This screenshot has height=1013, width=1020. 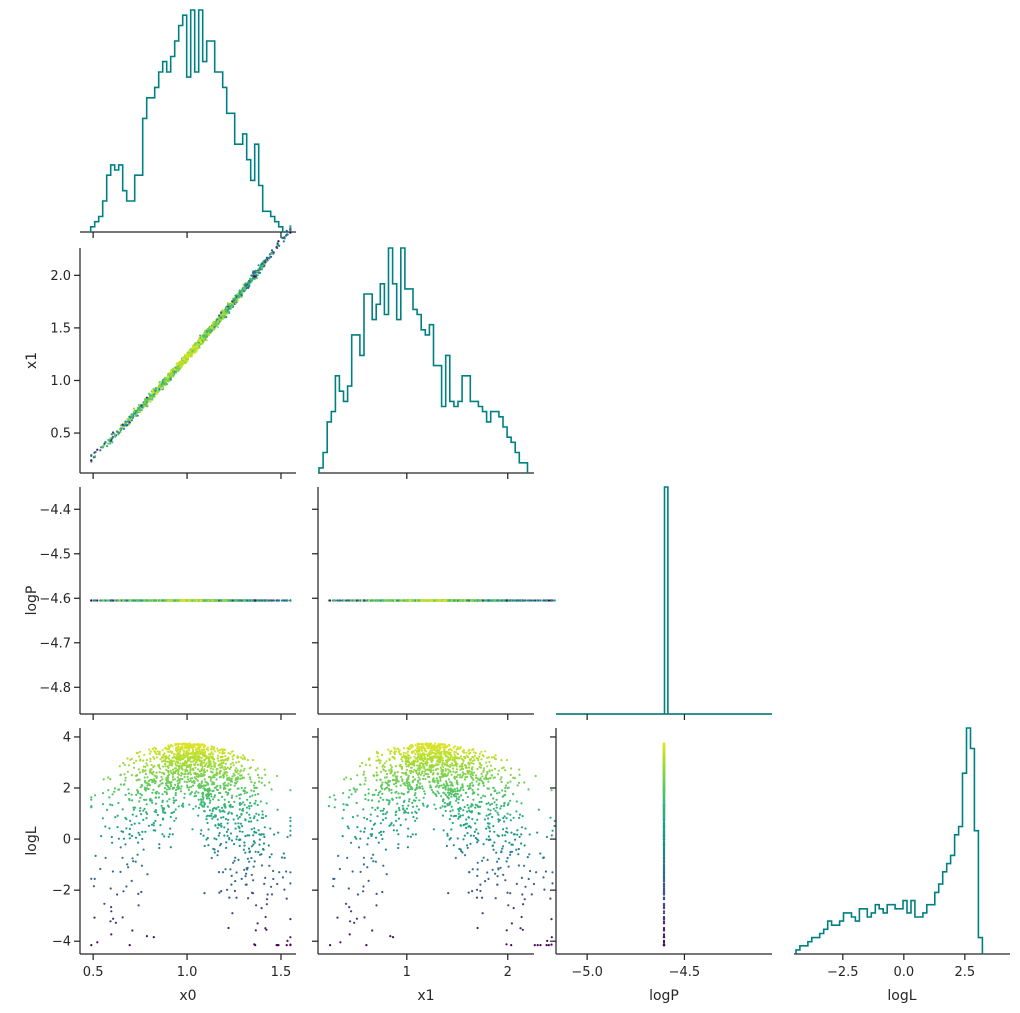 What do you see at coordinates (55, 688) in the screenshot?
I see `y-tick-label: −4.8` at bounding box center [55, 688].